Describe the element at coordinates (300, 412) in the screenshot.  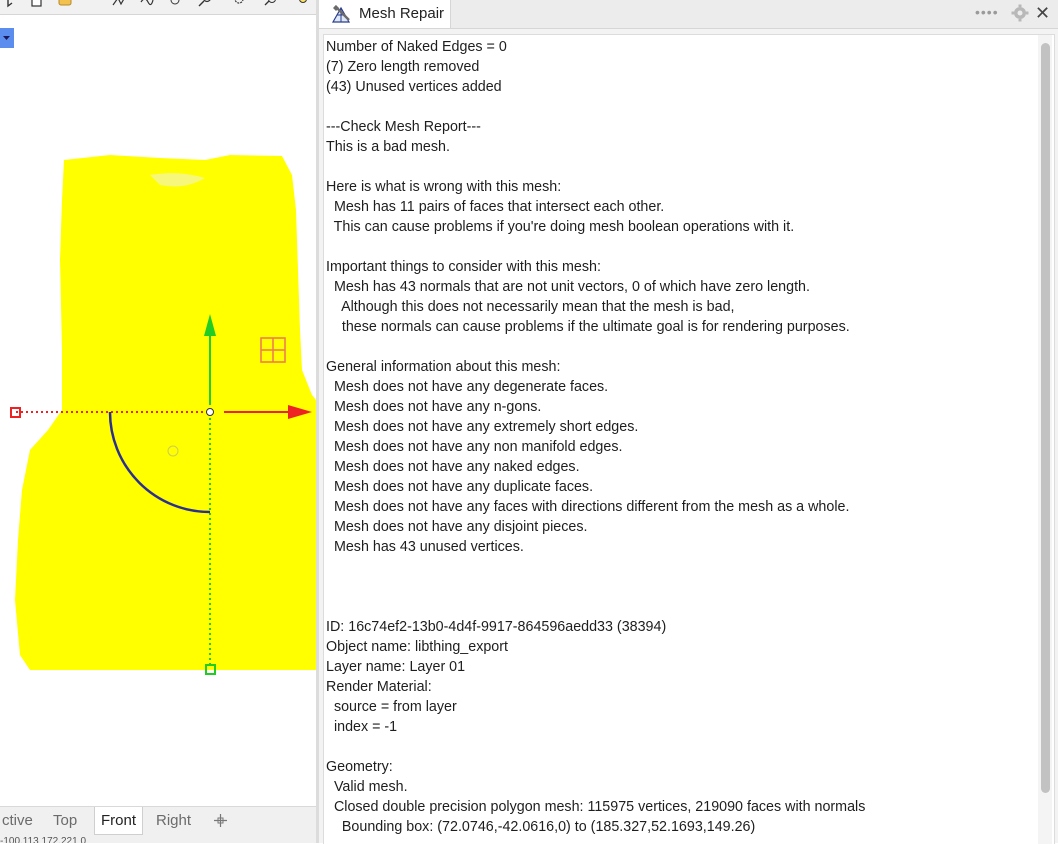
I see `x-axis-arrowhead` at that location.